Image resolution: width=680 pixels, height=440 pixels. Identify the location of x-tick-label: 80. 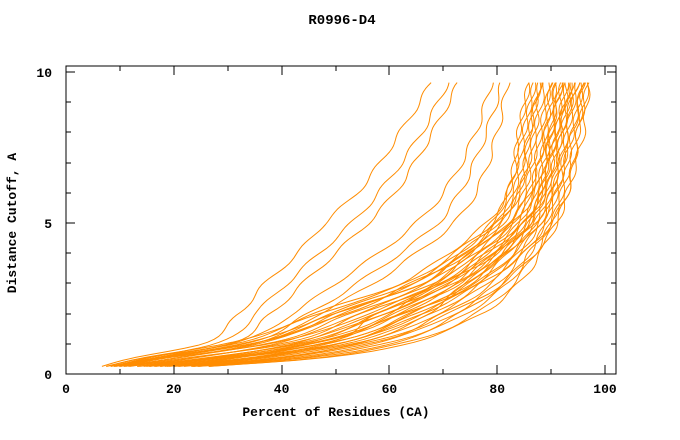
(497, 389).